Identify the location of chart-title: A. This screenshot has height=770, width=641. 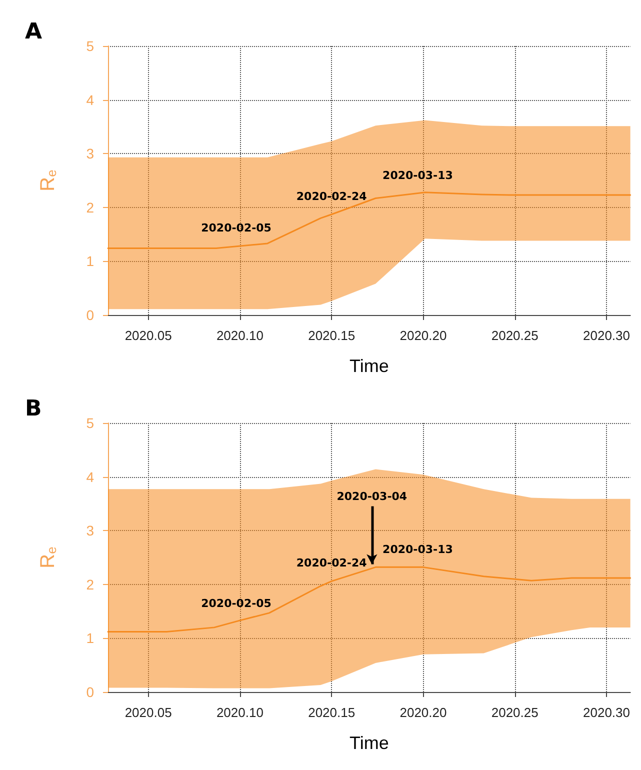
(33, 32).